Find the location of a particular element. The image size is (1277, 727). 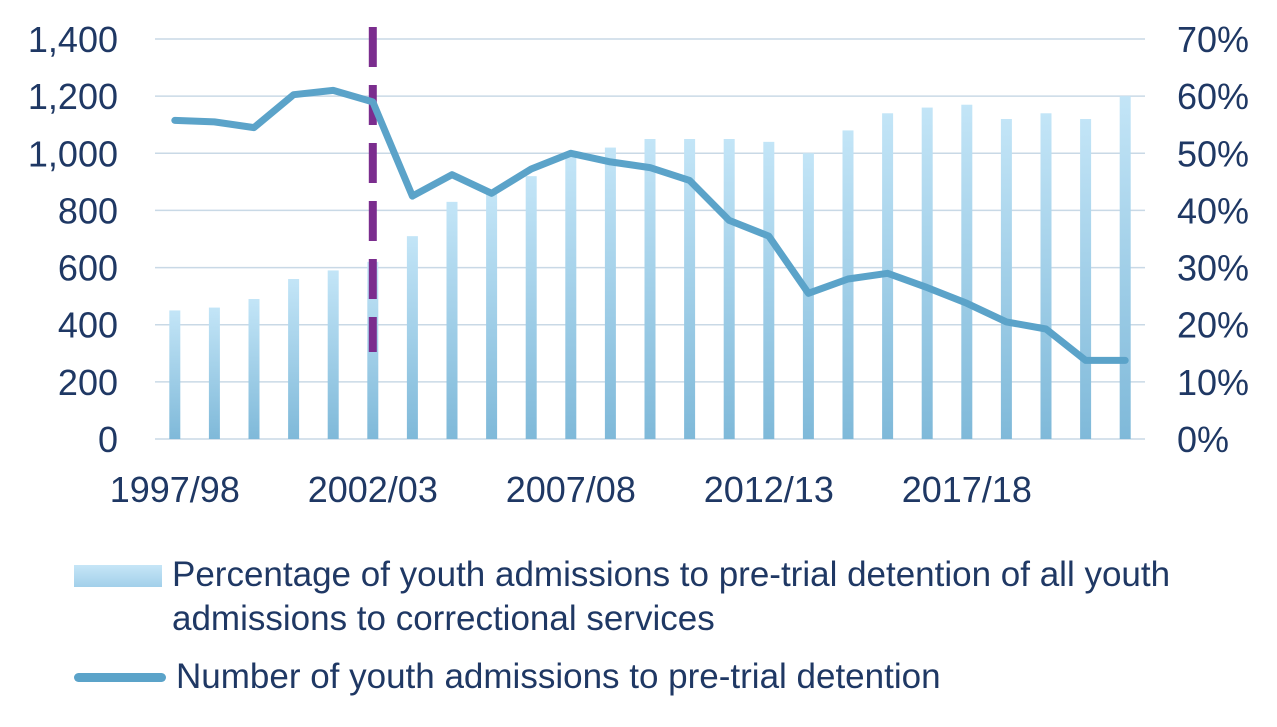

y-axis-left: 0 200 400 600 800 1,000 1,200 1,400 is located at coordinates (73, 239).